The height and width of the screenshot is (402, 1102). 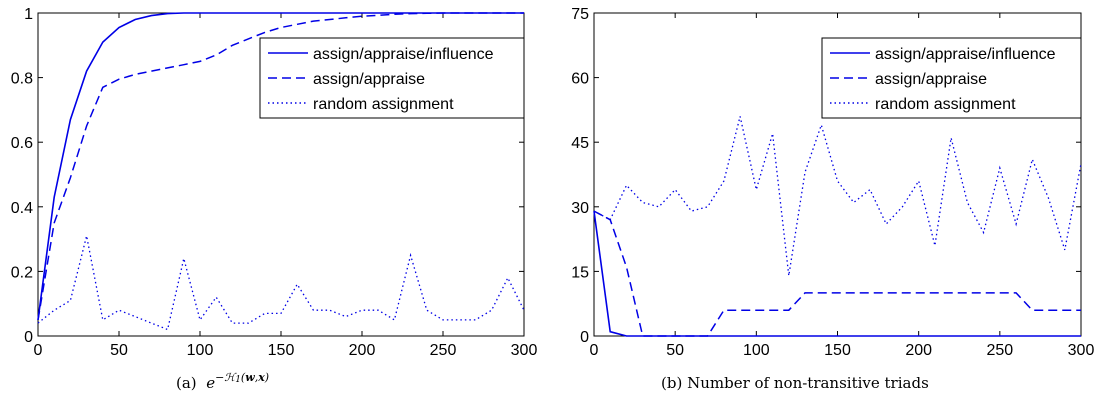 I want to click on chart-a-xtick-label: 0, so click(x=38, y=350).